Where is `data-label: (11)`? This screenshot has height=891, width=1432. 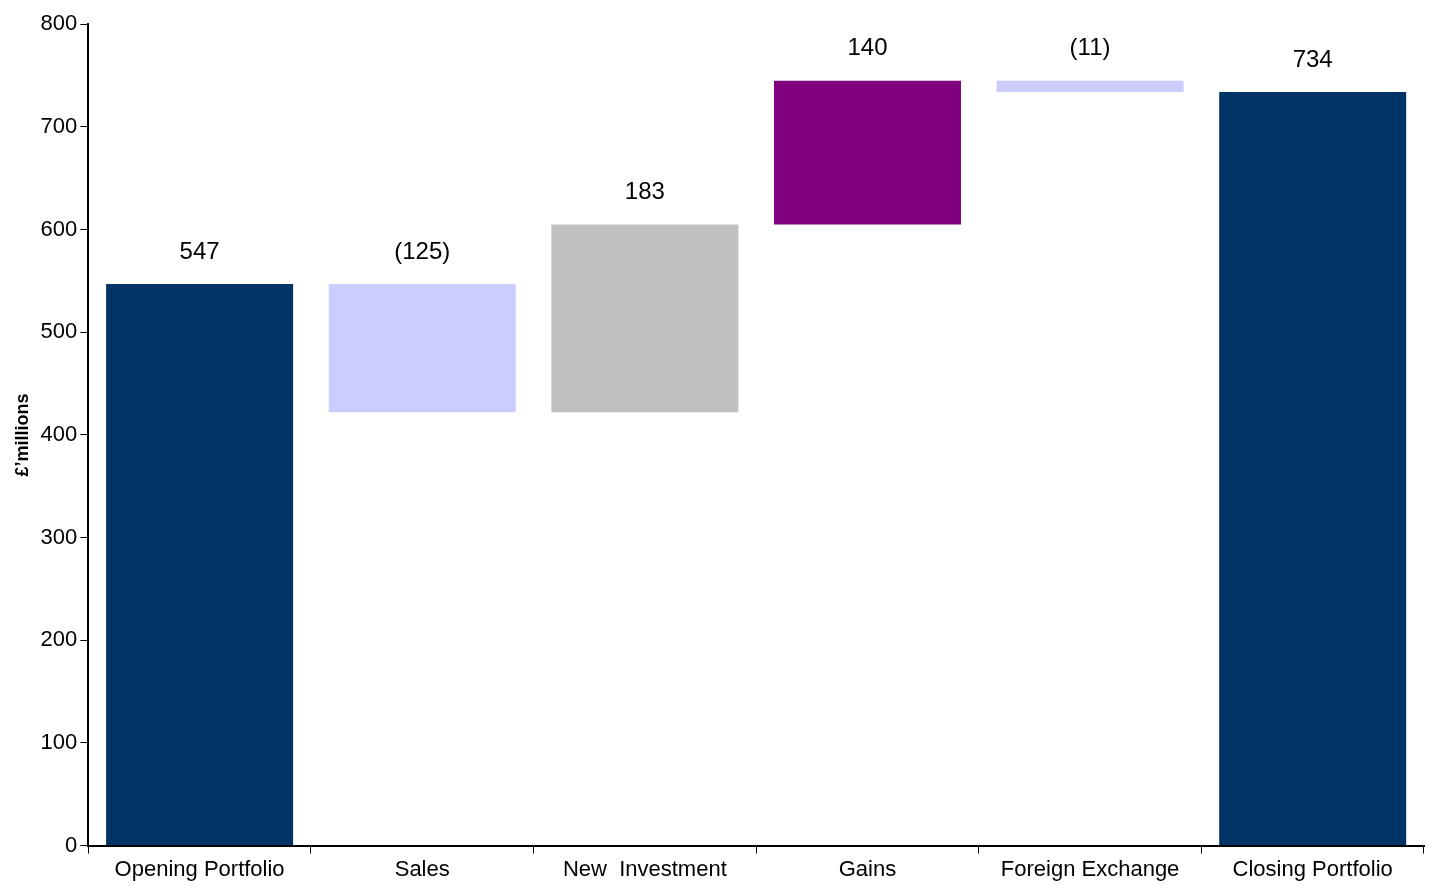 data-label: (11) is located at coordinates (1090, 47).